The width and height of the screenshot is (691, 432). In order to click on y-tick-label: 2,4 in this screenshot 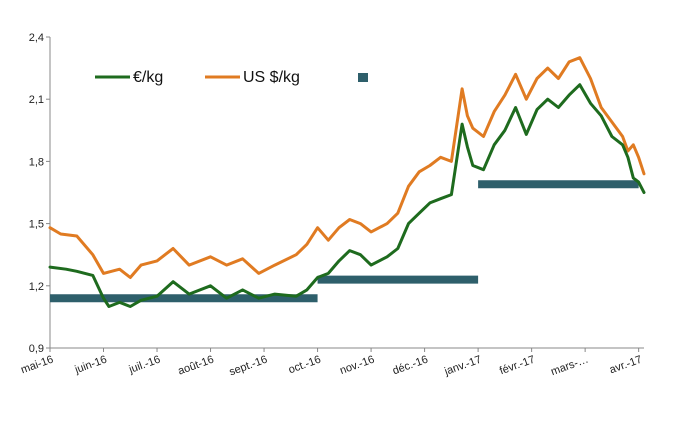, I will do `click(36, 38)`.